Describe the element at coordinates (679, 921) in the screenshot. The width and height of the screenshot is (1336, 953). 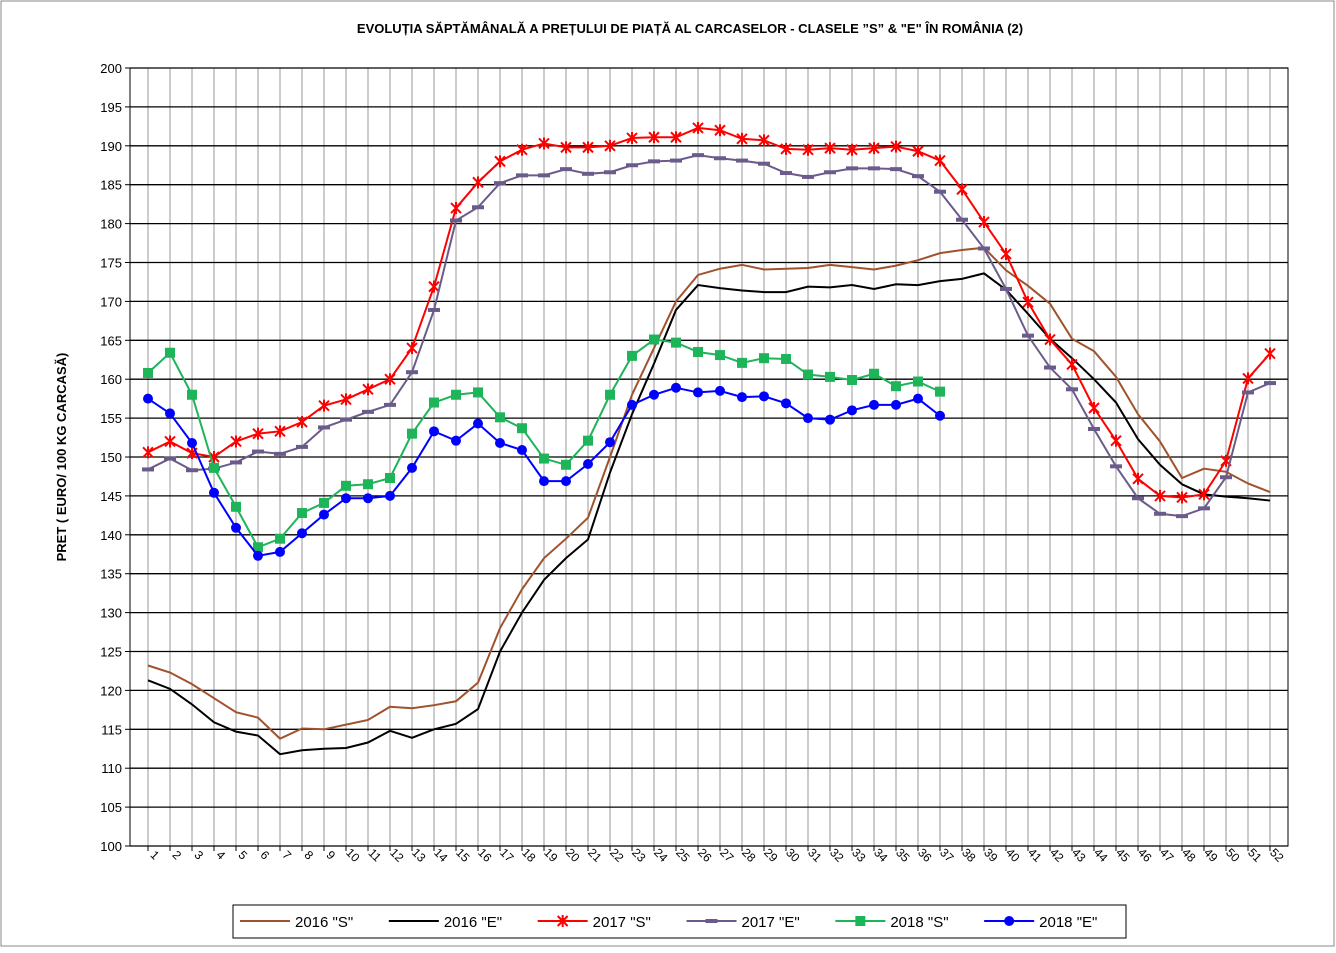
I see `legend-box` at that location.